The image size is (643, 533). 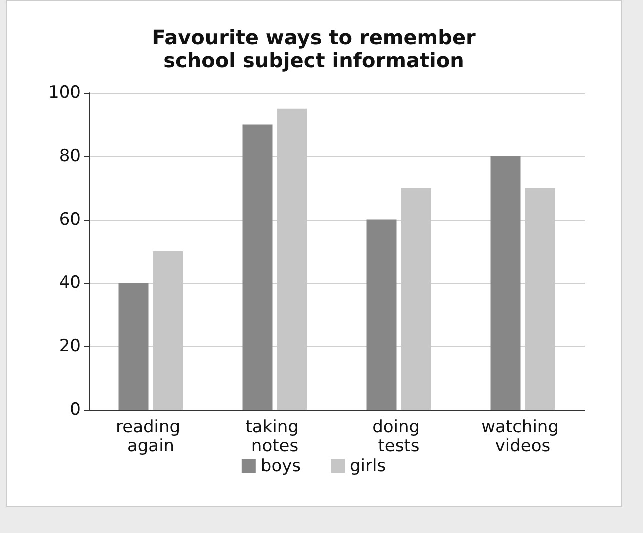 I want to click on legend-label: girls, so click(x=368, y=466).